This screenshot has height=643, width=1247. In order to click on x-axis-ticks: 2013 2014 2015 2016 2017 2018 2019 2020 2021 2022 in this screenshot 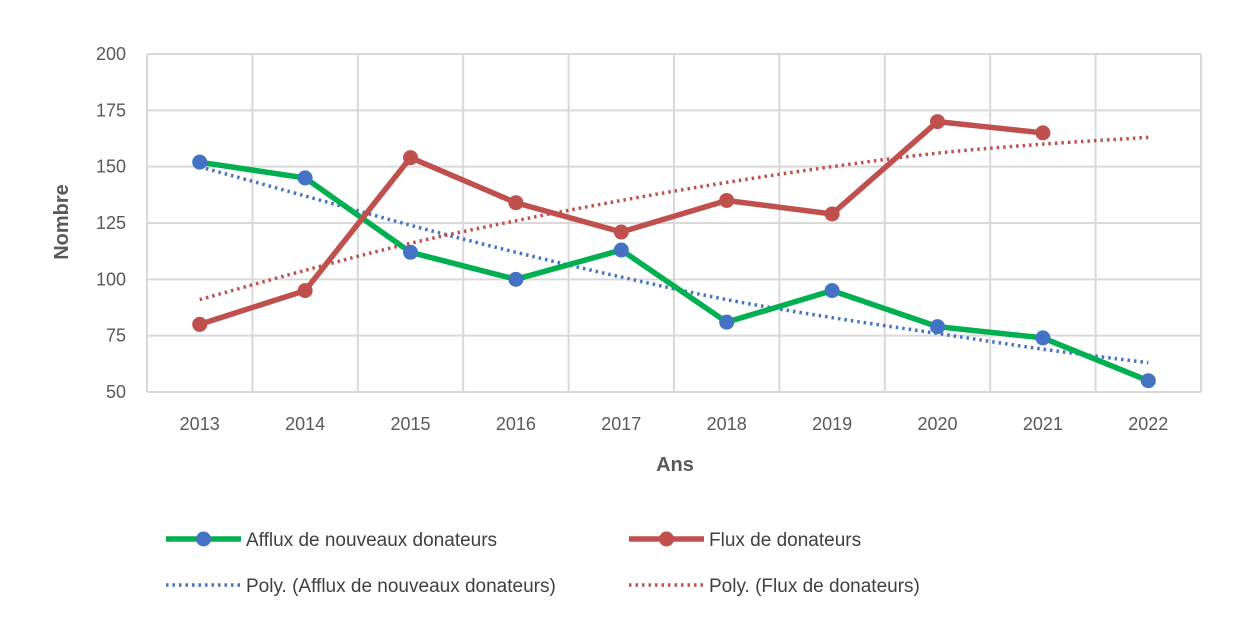, I will do `click(674, 424)`.